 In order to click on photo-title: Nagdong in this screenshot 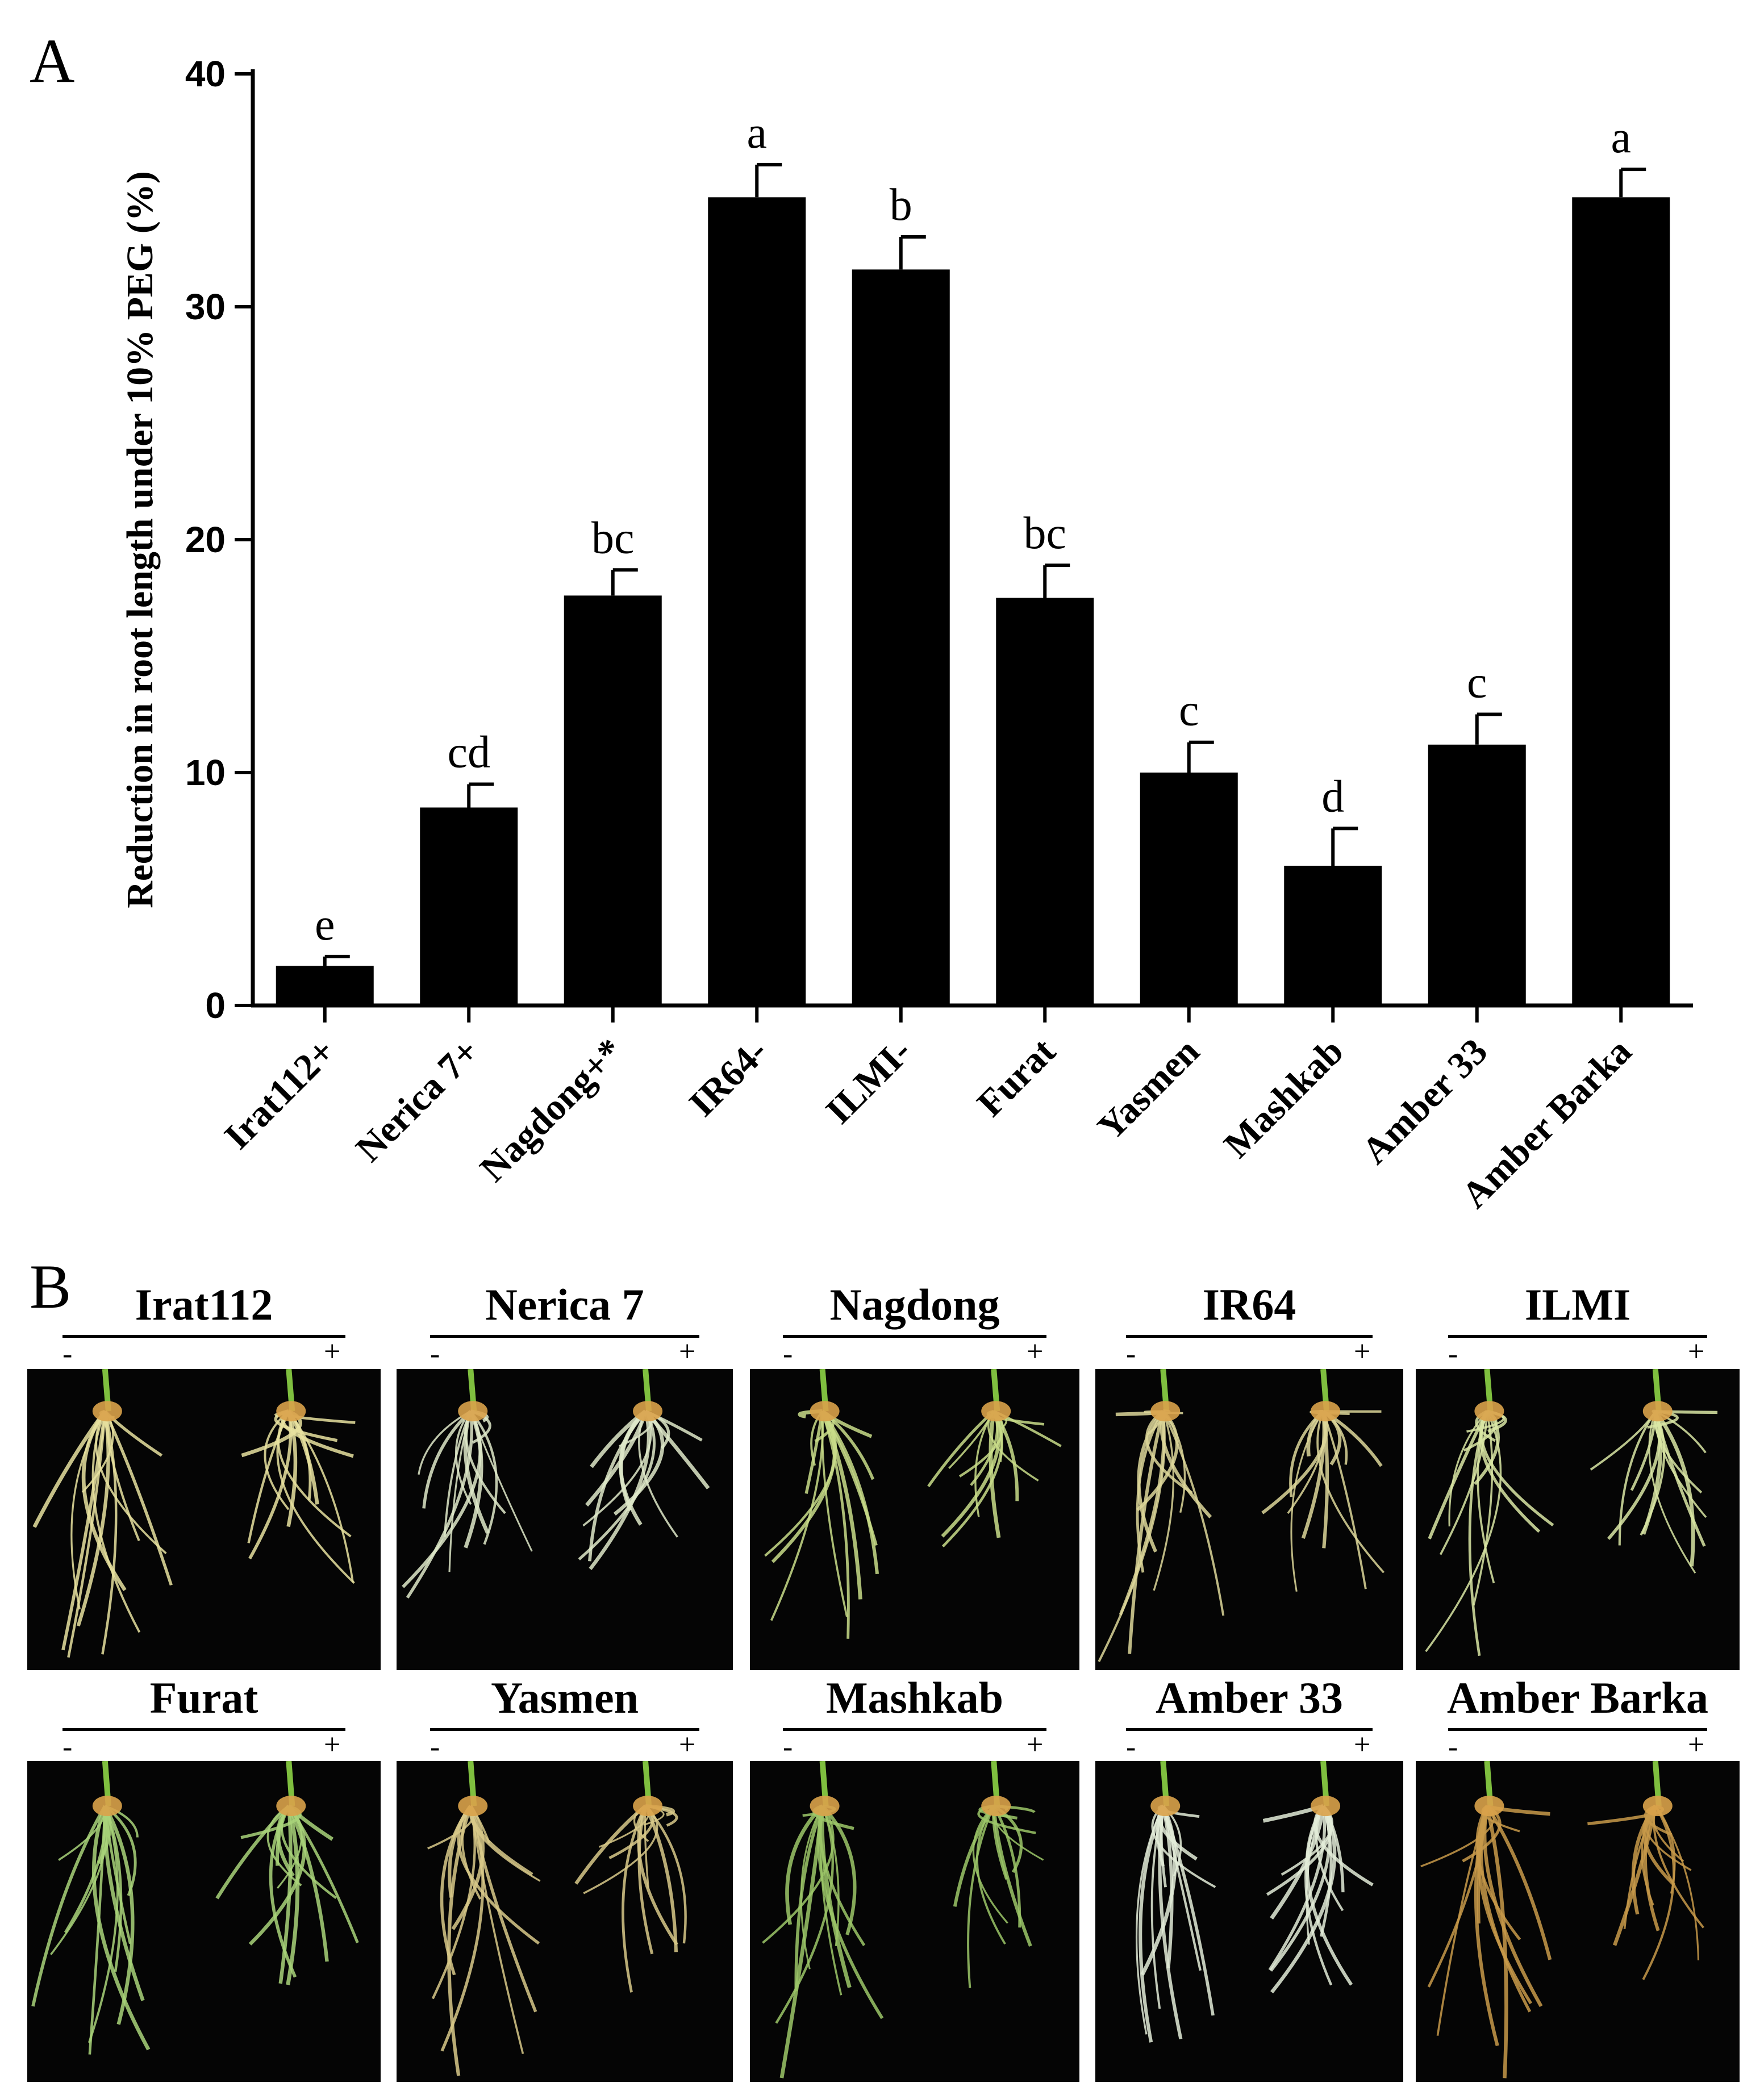, I will do `click(914, 1304)`.